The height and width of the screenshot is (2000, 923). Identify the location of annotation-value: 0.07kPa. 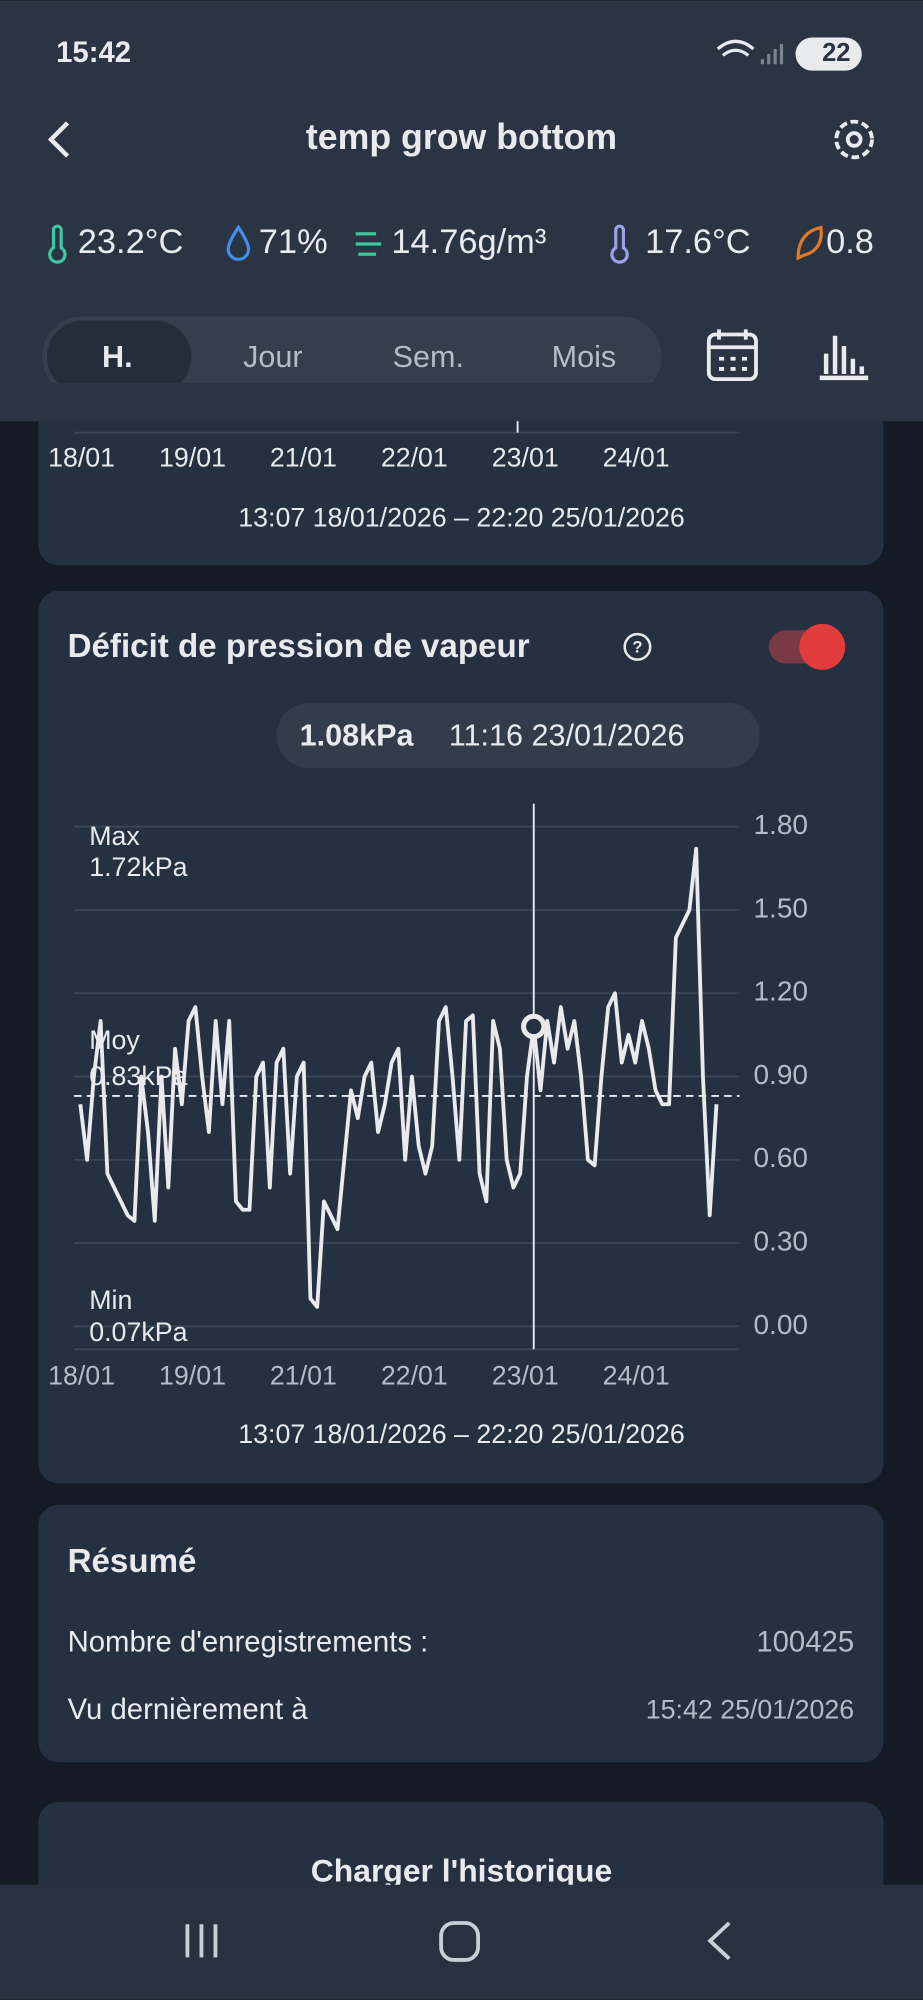
(138, 1332).